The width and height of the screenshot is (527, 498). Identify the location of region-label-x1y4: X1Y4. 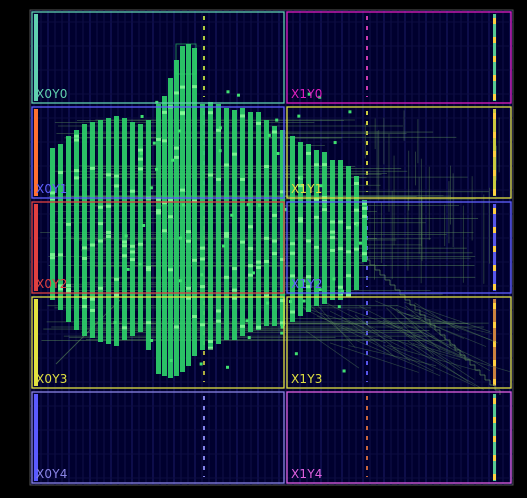
(307, 474).